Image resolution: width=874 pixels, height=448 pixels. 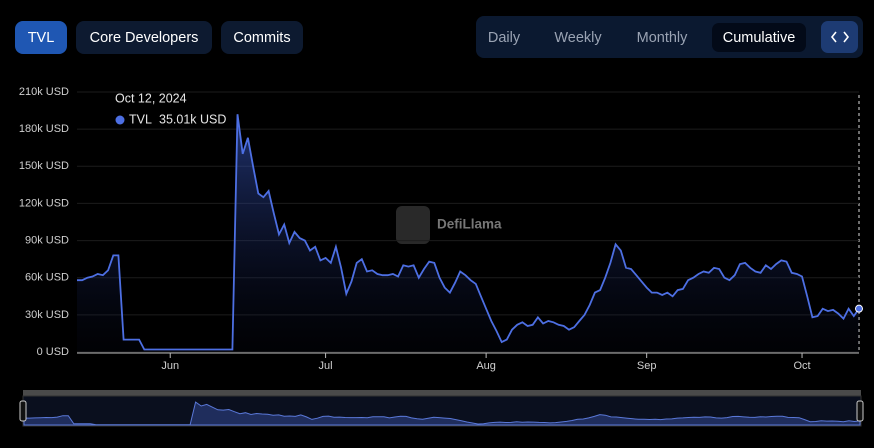 I want to click on period-label: Cumulative, so click(x=759, y=38).